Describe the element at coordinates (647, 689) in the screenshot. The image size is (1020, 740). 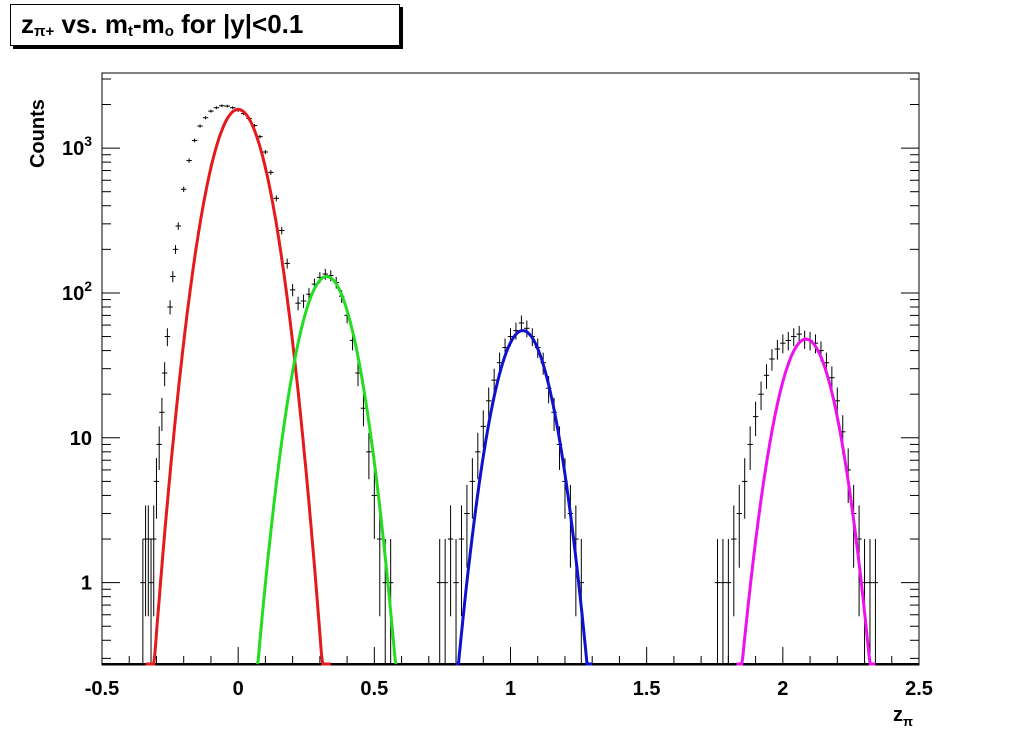
I see `x-tick-label: 1.5` at that location.